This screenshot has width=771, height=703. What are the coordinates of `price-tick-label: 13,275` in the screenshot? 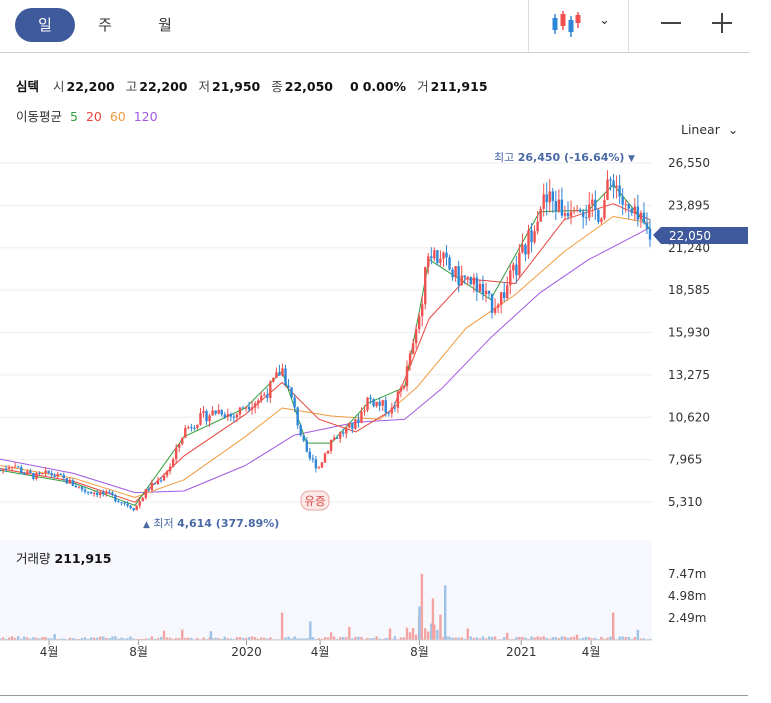 It's located at (689, 375).